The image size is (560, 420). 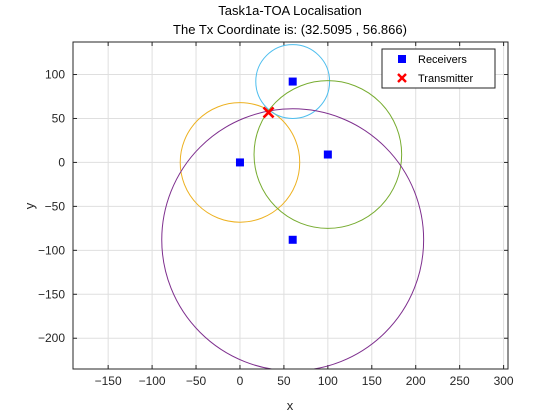 What do you see at coordinates (51, 294) in the screenshot?
I see `y-tick-label: −150` at bounding box center [51, 294].